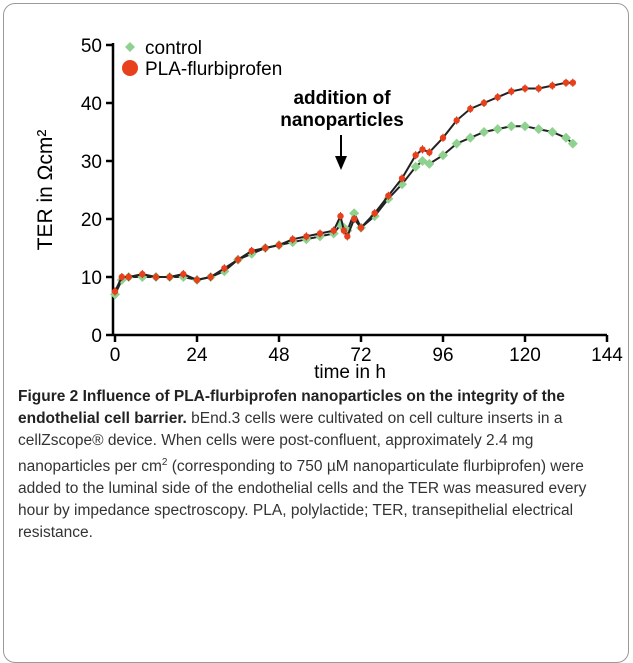  I want to click on x-tick-label: 144, so click(607, 355).